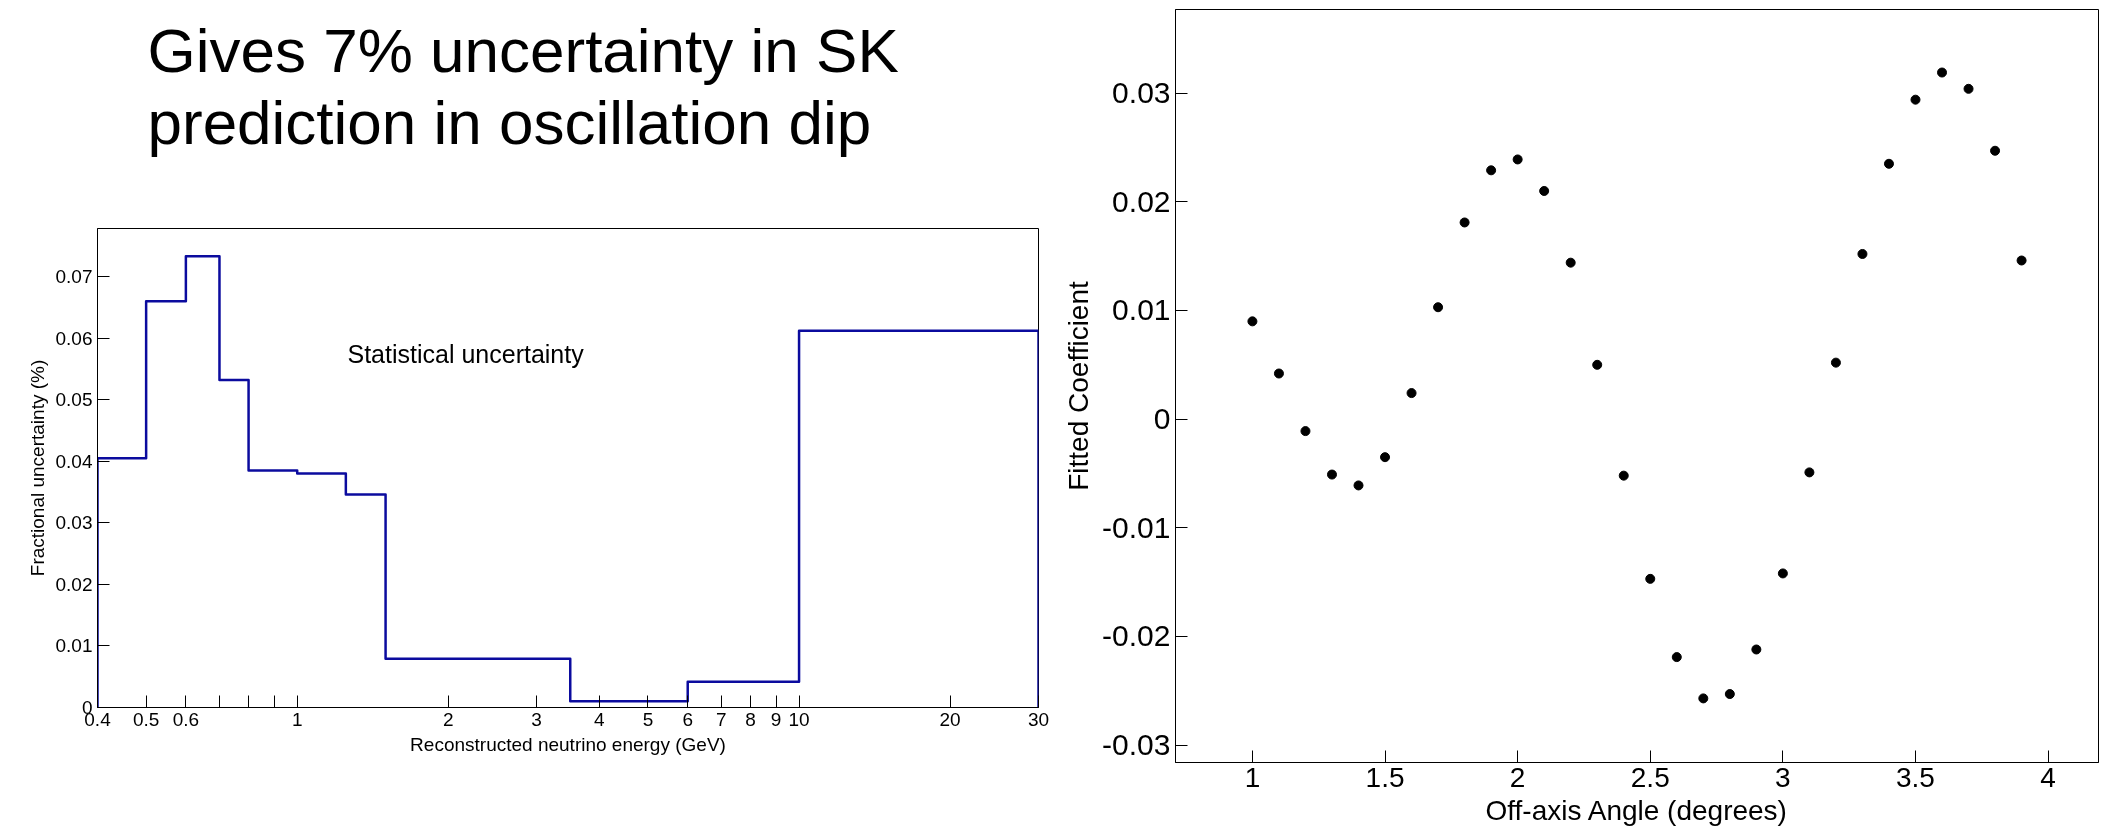  I want to click on y-tick-label: 0.07, so click(74, 277).